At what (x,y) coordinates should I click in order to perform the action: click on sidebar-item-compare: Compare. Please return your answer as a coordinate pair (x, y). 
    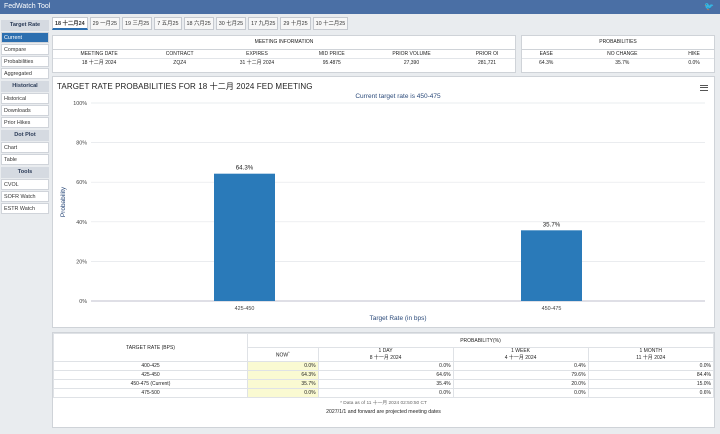
    Looking at the image, I should click on (25, 49).